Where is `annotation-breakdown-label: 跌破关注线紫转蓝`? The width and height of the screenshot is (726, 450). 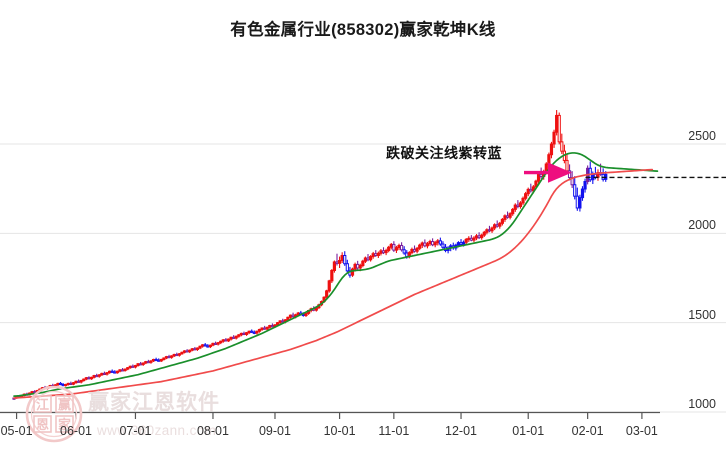
annotation-breakdown-label: 跌破关注线紫转蓝 is located at coordinates (444, 153).